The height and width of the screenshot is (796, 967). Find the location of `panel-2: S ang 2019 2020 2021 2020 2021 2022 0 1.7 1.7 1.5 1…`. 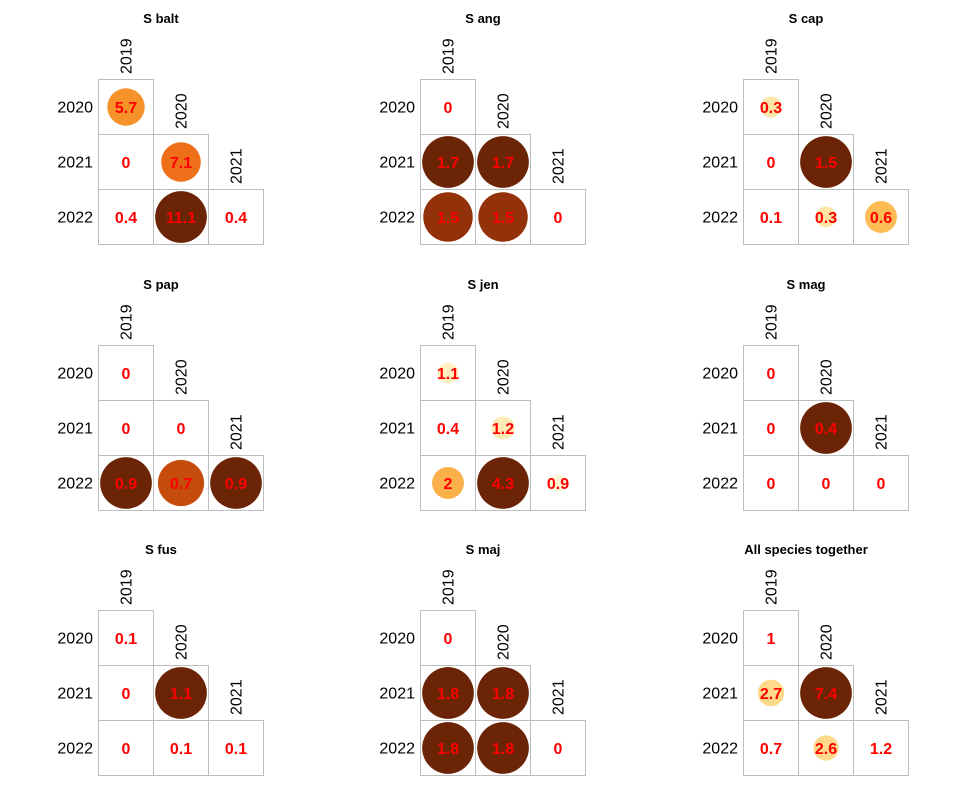

panel-2: S ang 2019 2020 2021 2020 2021 2022 0 1.7 1.7 1.5 1… is located at coordinates (482, 128).